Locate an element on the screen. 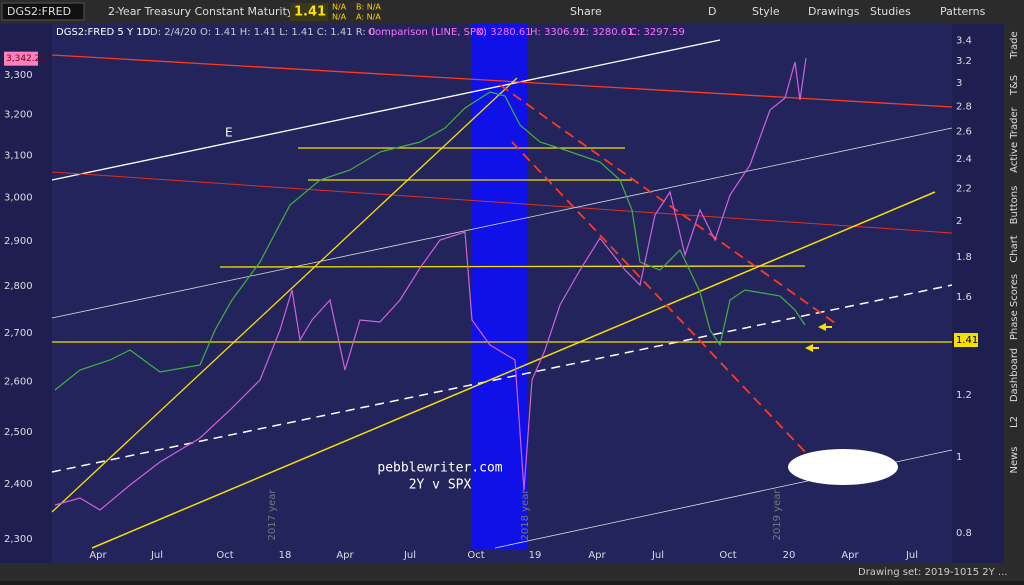 Image resolution: width=1024 pixels, height=585 pixels. x-tick-label: 18 is located at coordinates (285, 555).